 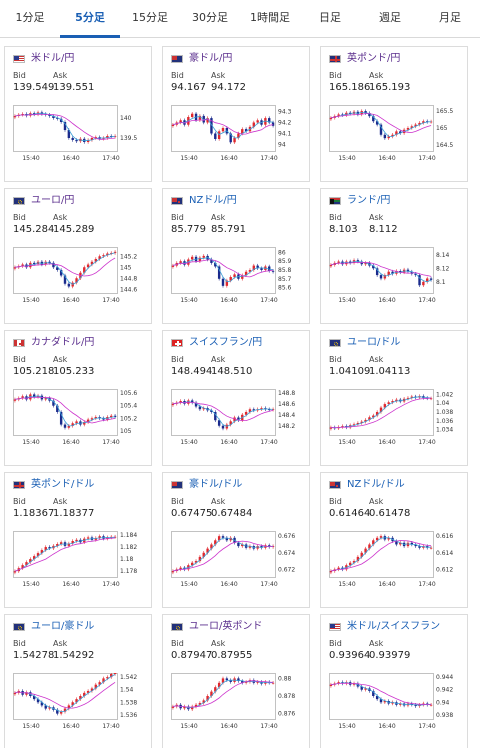 What do you see at coordinates (444, 536) in the screenshot?
I see `y-tick-label: 0.616` at bounding box center [444, 536].